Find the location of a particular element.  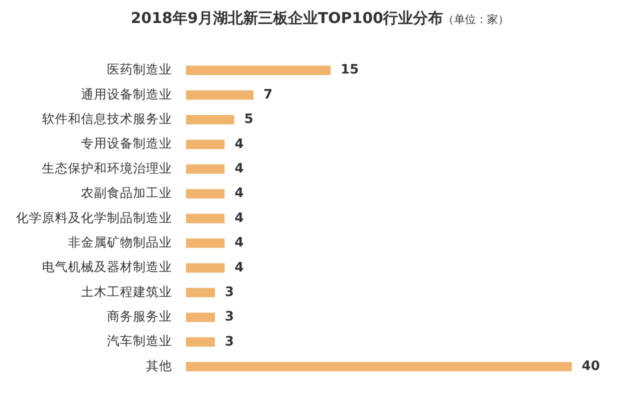

y-tick-label: 电气机械及器材制造业 is located at coordinates (107, 266).